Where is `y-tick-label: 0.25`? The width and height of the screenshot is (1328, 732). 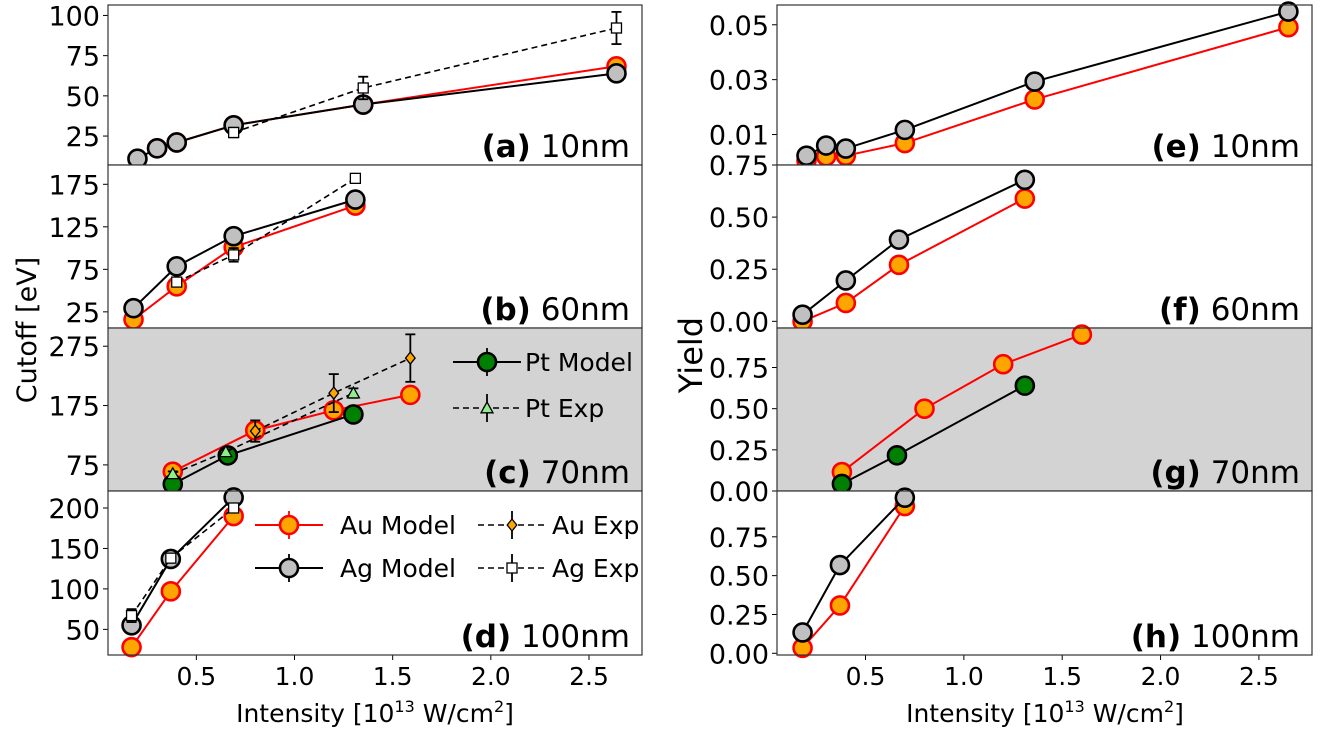
y-tick-label: 0.25 is located at coordinates (739, 270).